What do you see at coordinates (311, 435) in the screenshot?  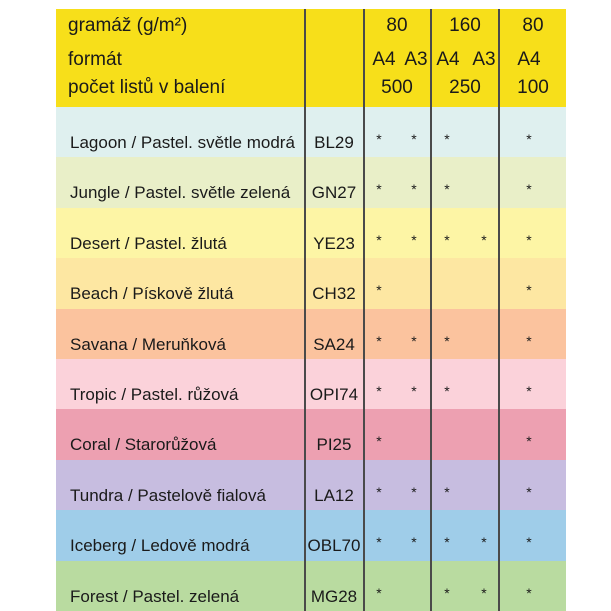 I see `table-row: Coral / Starorůžová PI25 * *` at bounding box center [311, 435].